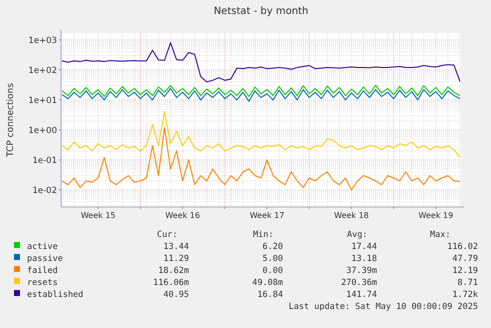 This screenshot has width=491, height=328. What do you see at coordinates (44, 161) in the screenshot?
I see `y-tick-label: 1e-01` at bounding box center [44, 161].